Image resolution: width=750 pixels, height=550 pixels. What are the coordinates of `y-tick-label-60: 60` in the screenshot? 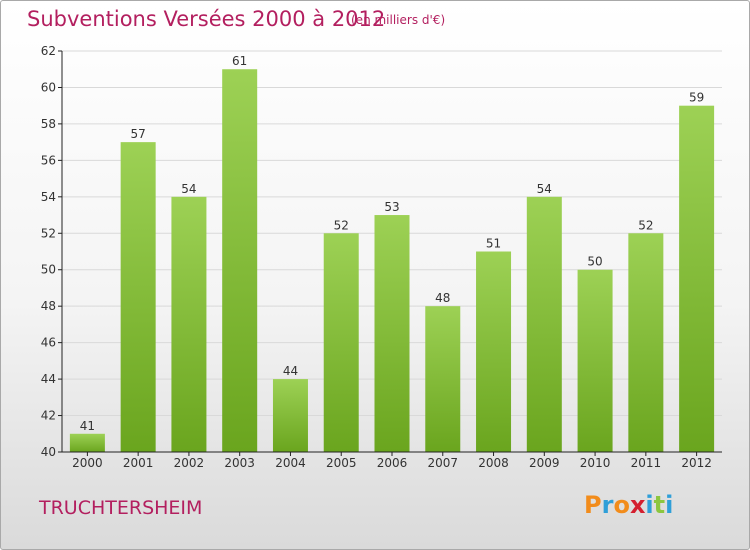 It's located at (48, 87).